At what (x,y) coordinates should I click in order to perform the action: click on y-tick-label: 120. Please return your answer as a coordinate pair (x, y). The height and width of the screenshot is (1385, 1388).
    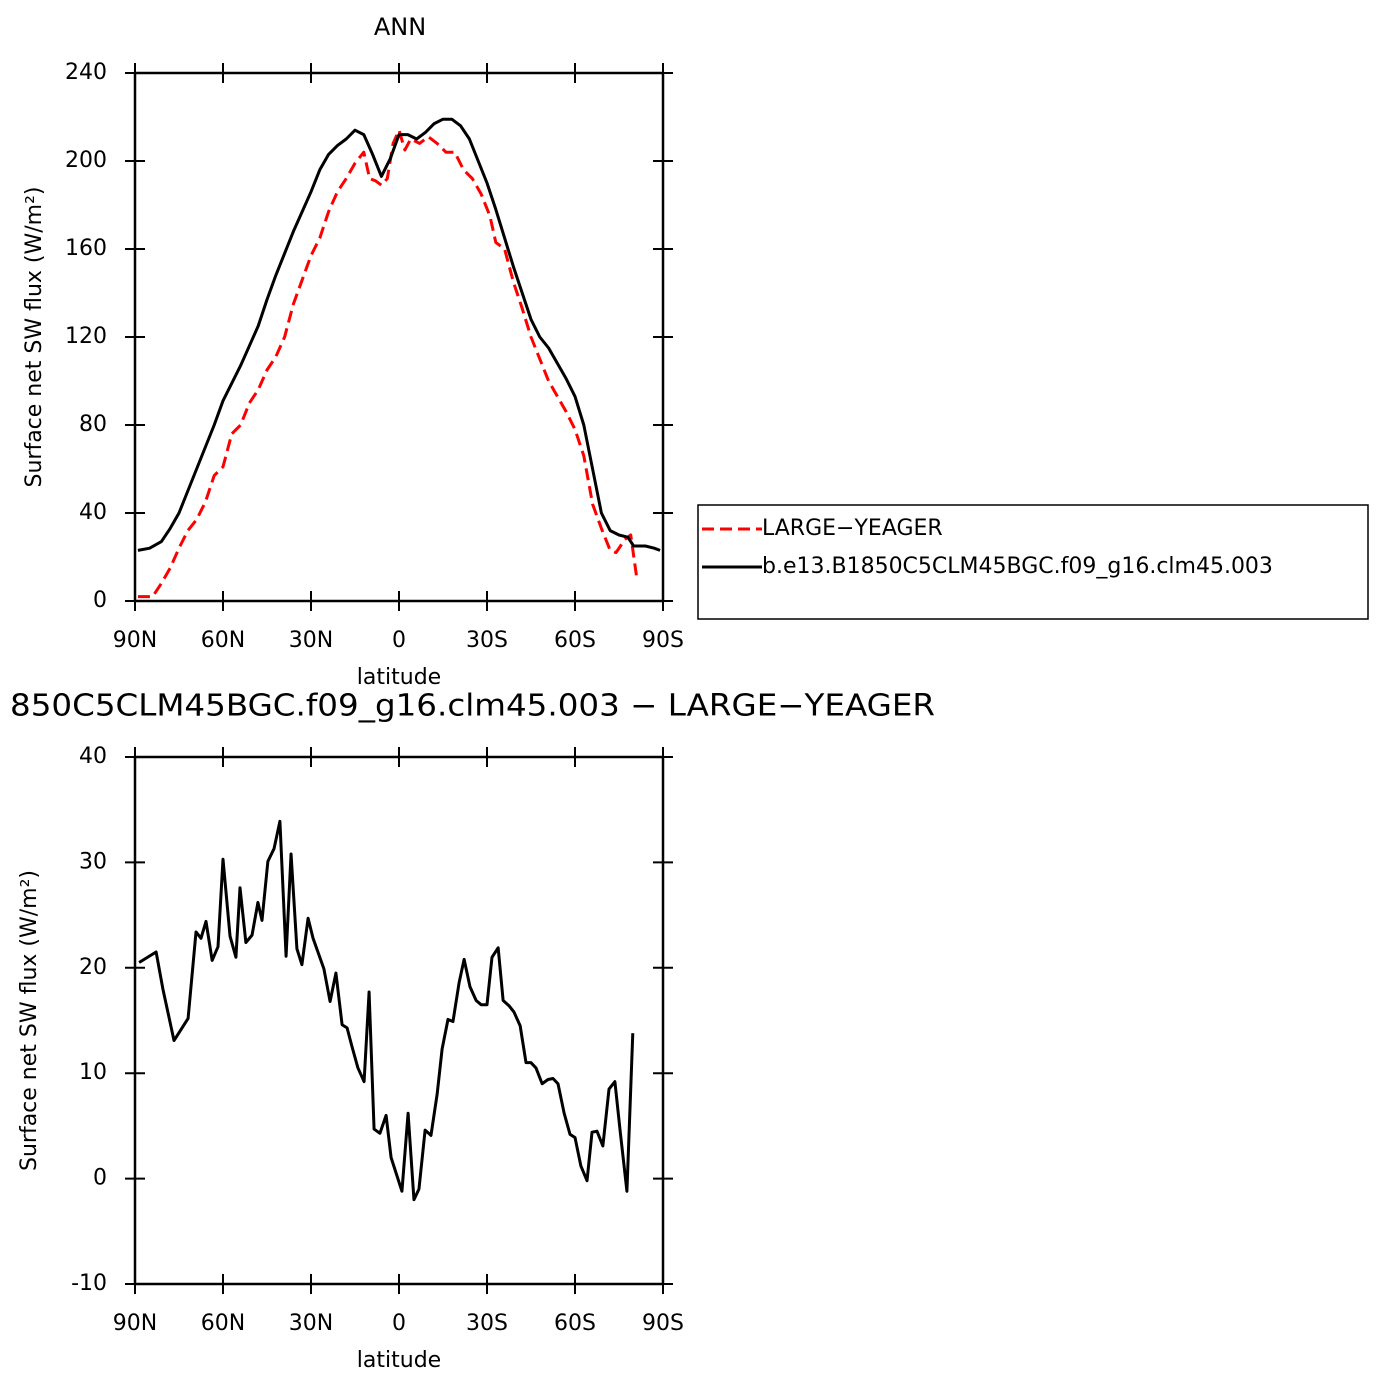
    Looking at the image, I should click on (86, 336).